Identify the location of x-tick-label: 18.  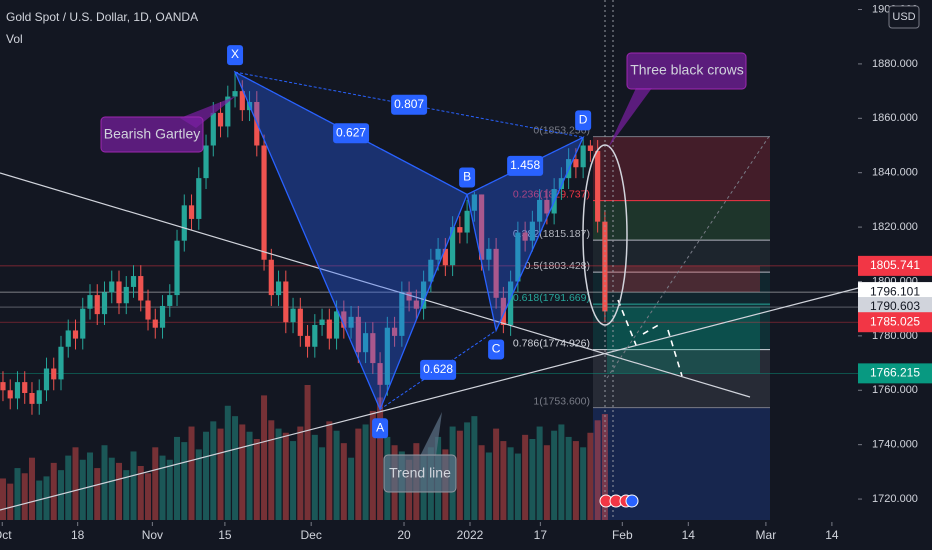
(78, 535).